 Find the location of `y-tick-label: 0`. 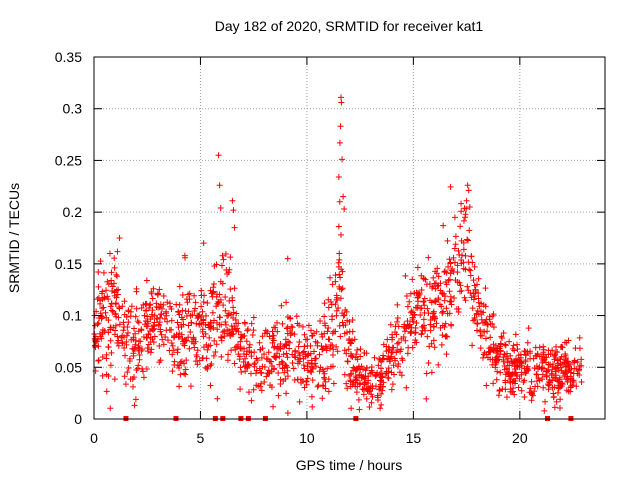

y-tick-label: 0 is located at coordinates (78, 419).